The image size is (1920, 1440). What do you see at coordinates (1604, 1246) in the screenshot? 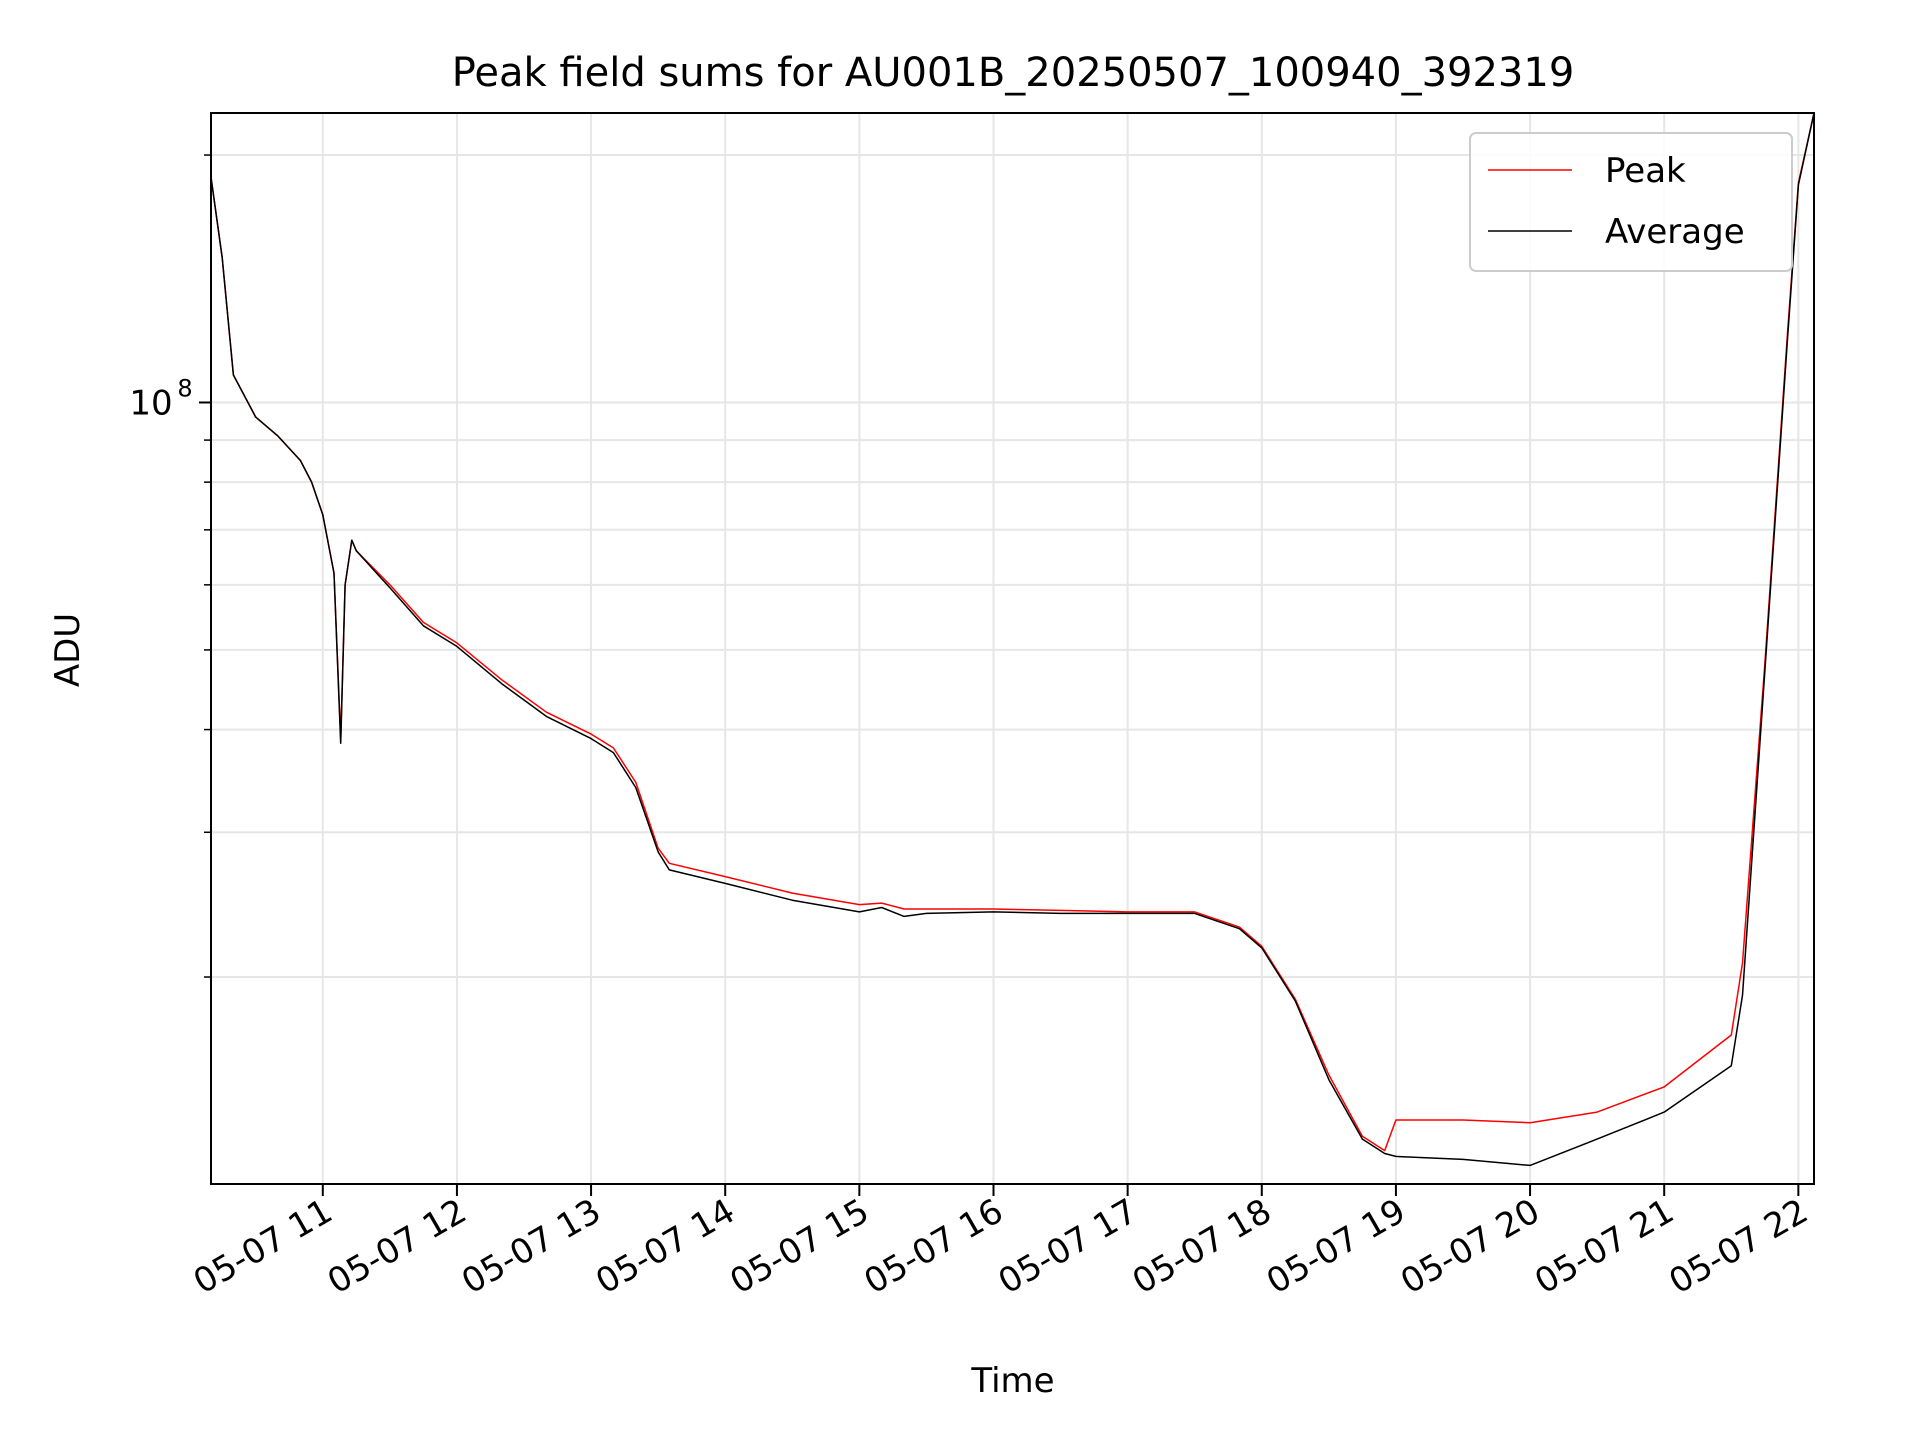
I see `x-tick-label: 05-07 21` at bounding box center [1604, 1246].